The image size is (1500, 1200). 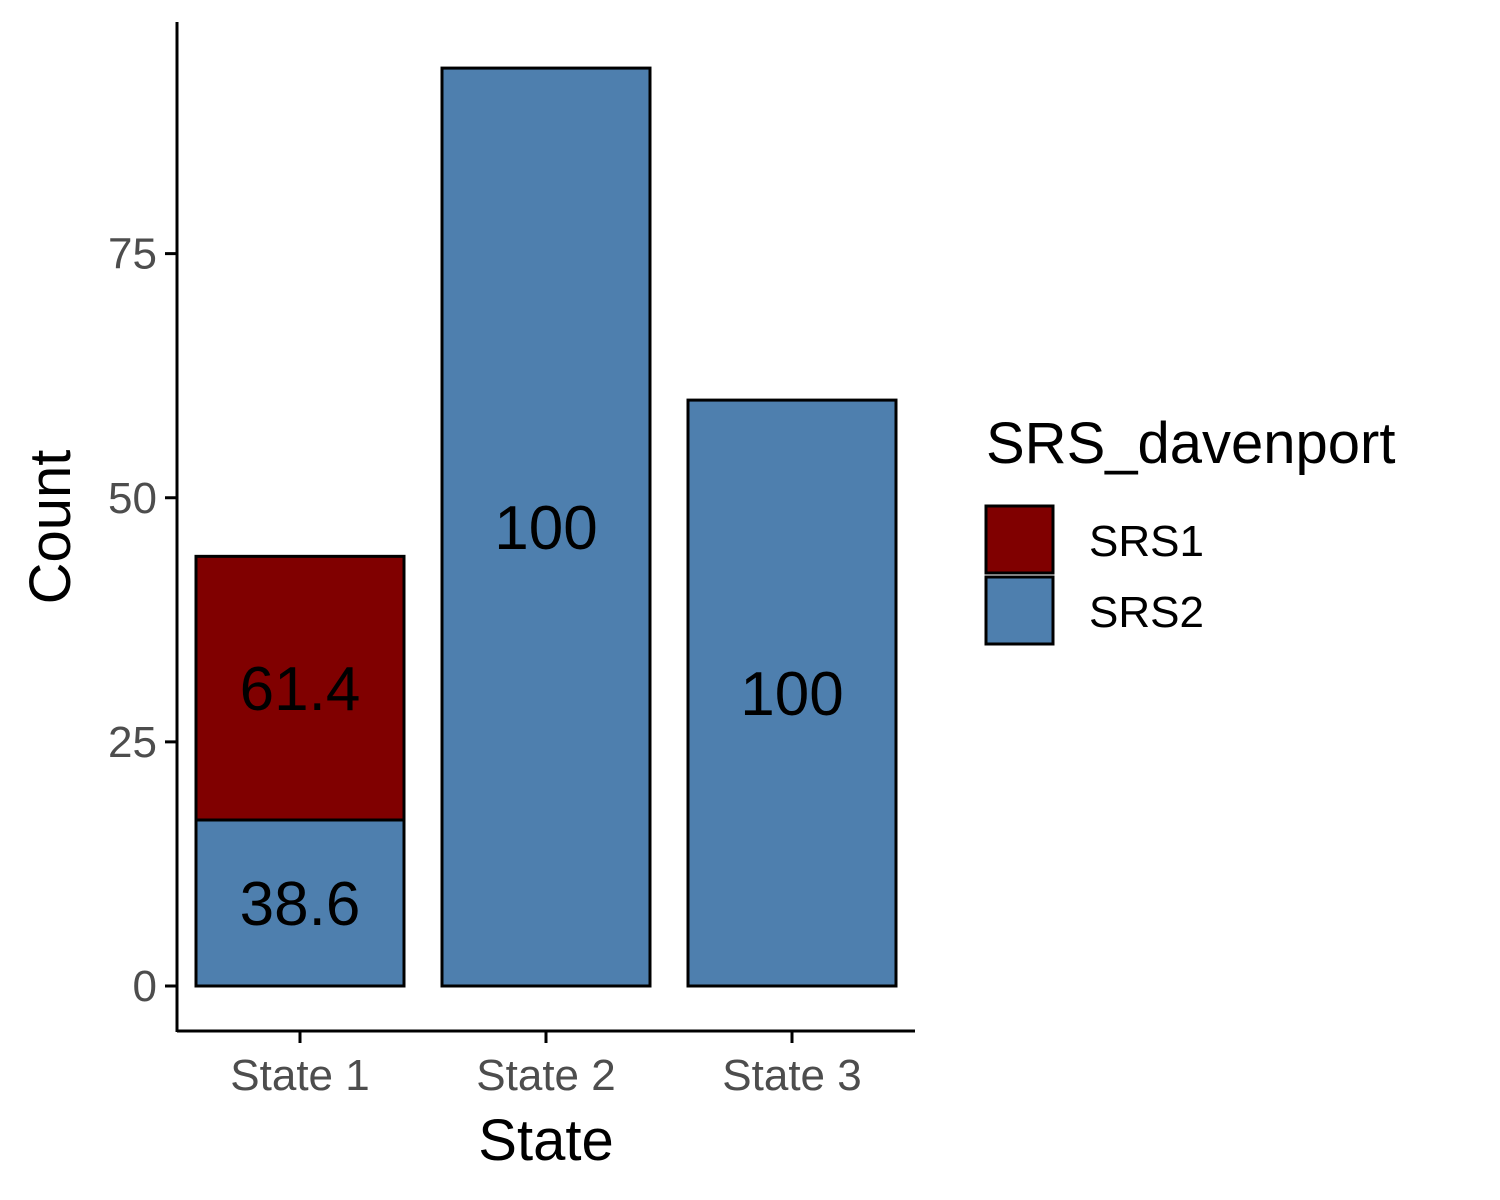 What do you see at coordinates (132, 498) in the screenshot?
I see `y-tick-label: 50` at bounding box center [132, 498].